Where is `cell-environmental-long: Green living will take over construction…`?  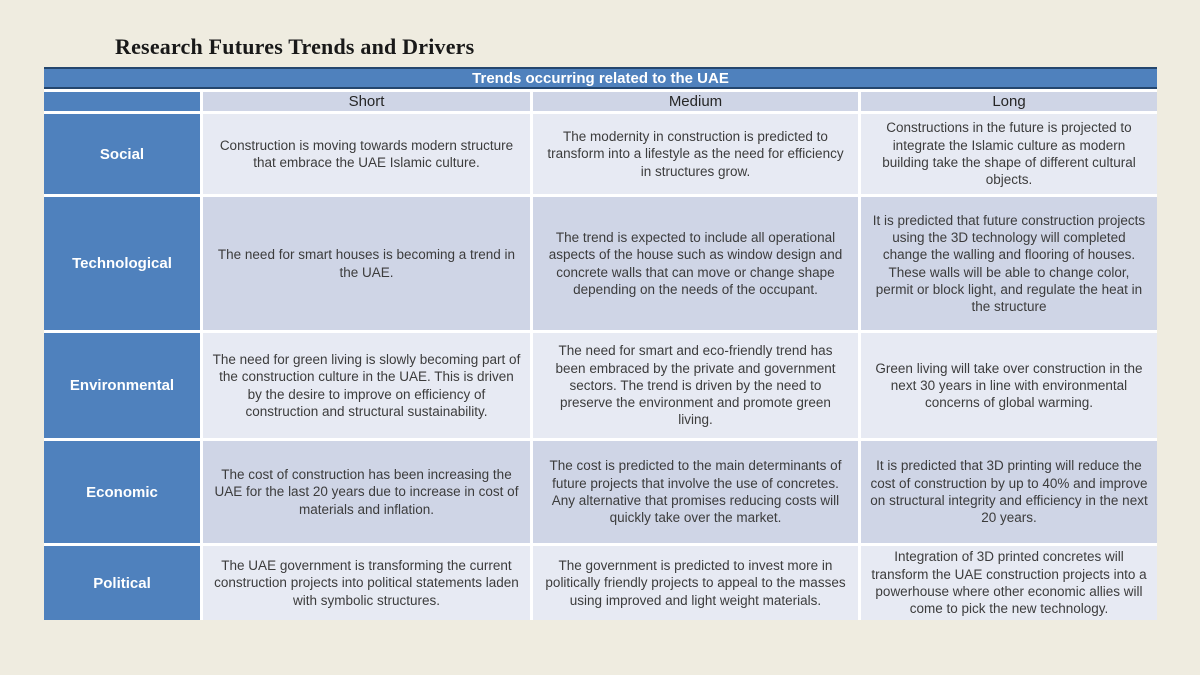
cell-environmental-long: Green living will take over construction… is located at coordinates (1009, 385).